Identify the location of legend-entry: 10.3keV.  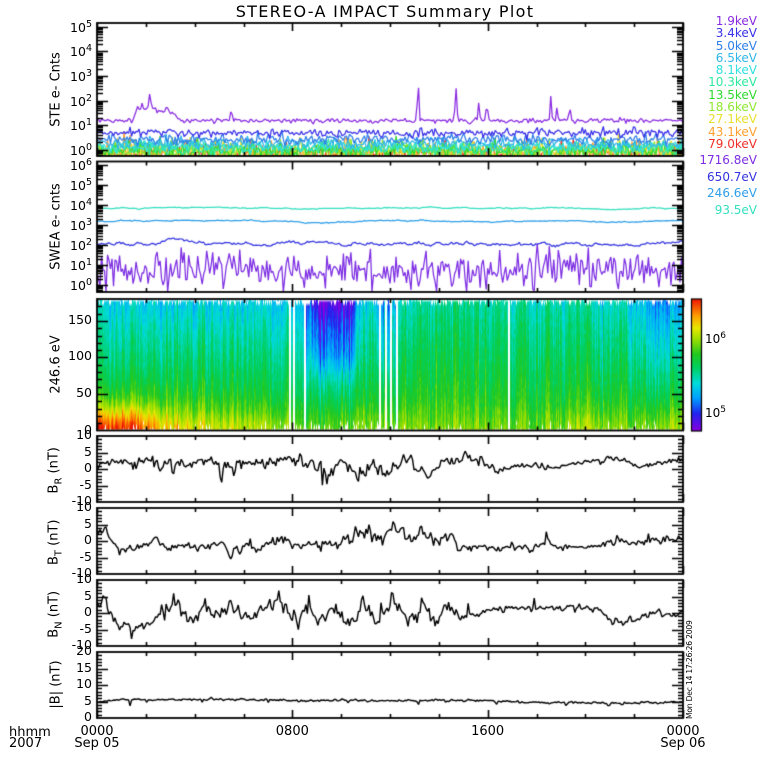
(732, 82).